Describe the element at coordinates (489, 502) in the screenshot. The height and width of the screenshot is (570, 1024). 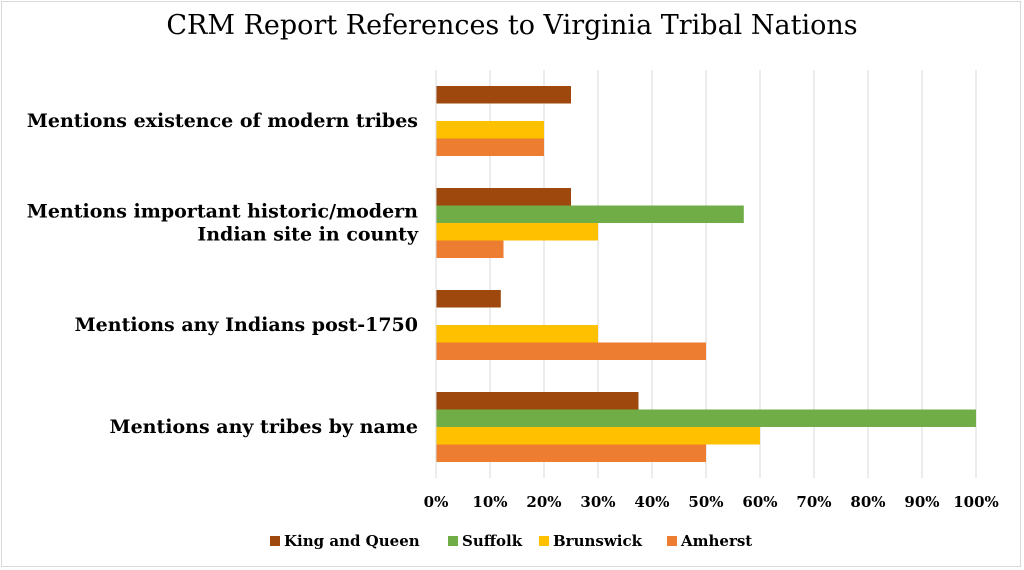
I see `x-tick-label: 10%` at that location.